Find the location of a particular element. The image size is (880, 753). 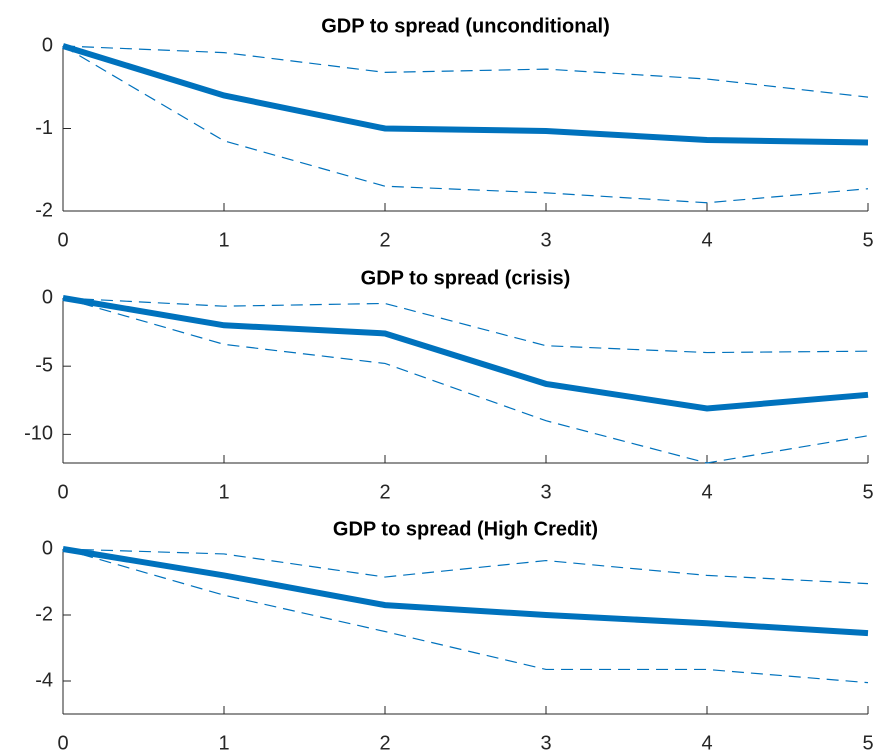

y-tick-label: -4 is located at coordinates (44, 680).